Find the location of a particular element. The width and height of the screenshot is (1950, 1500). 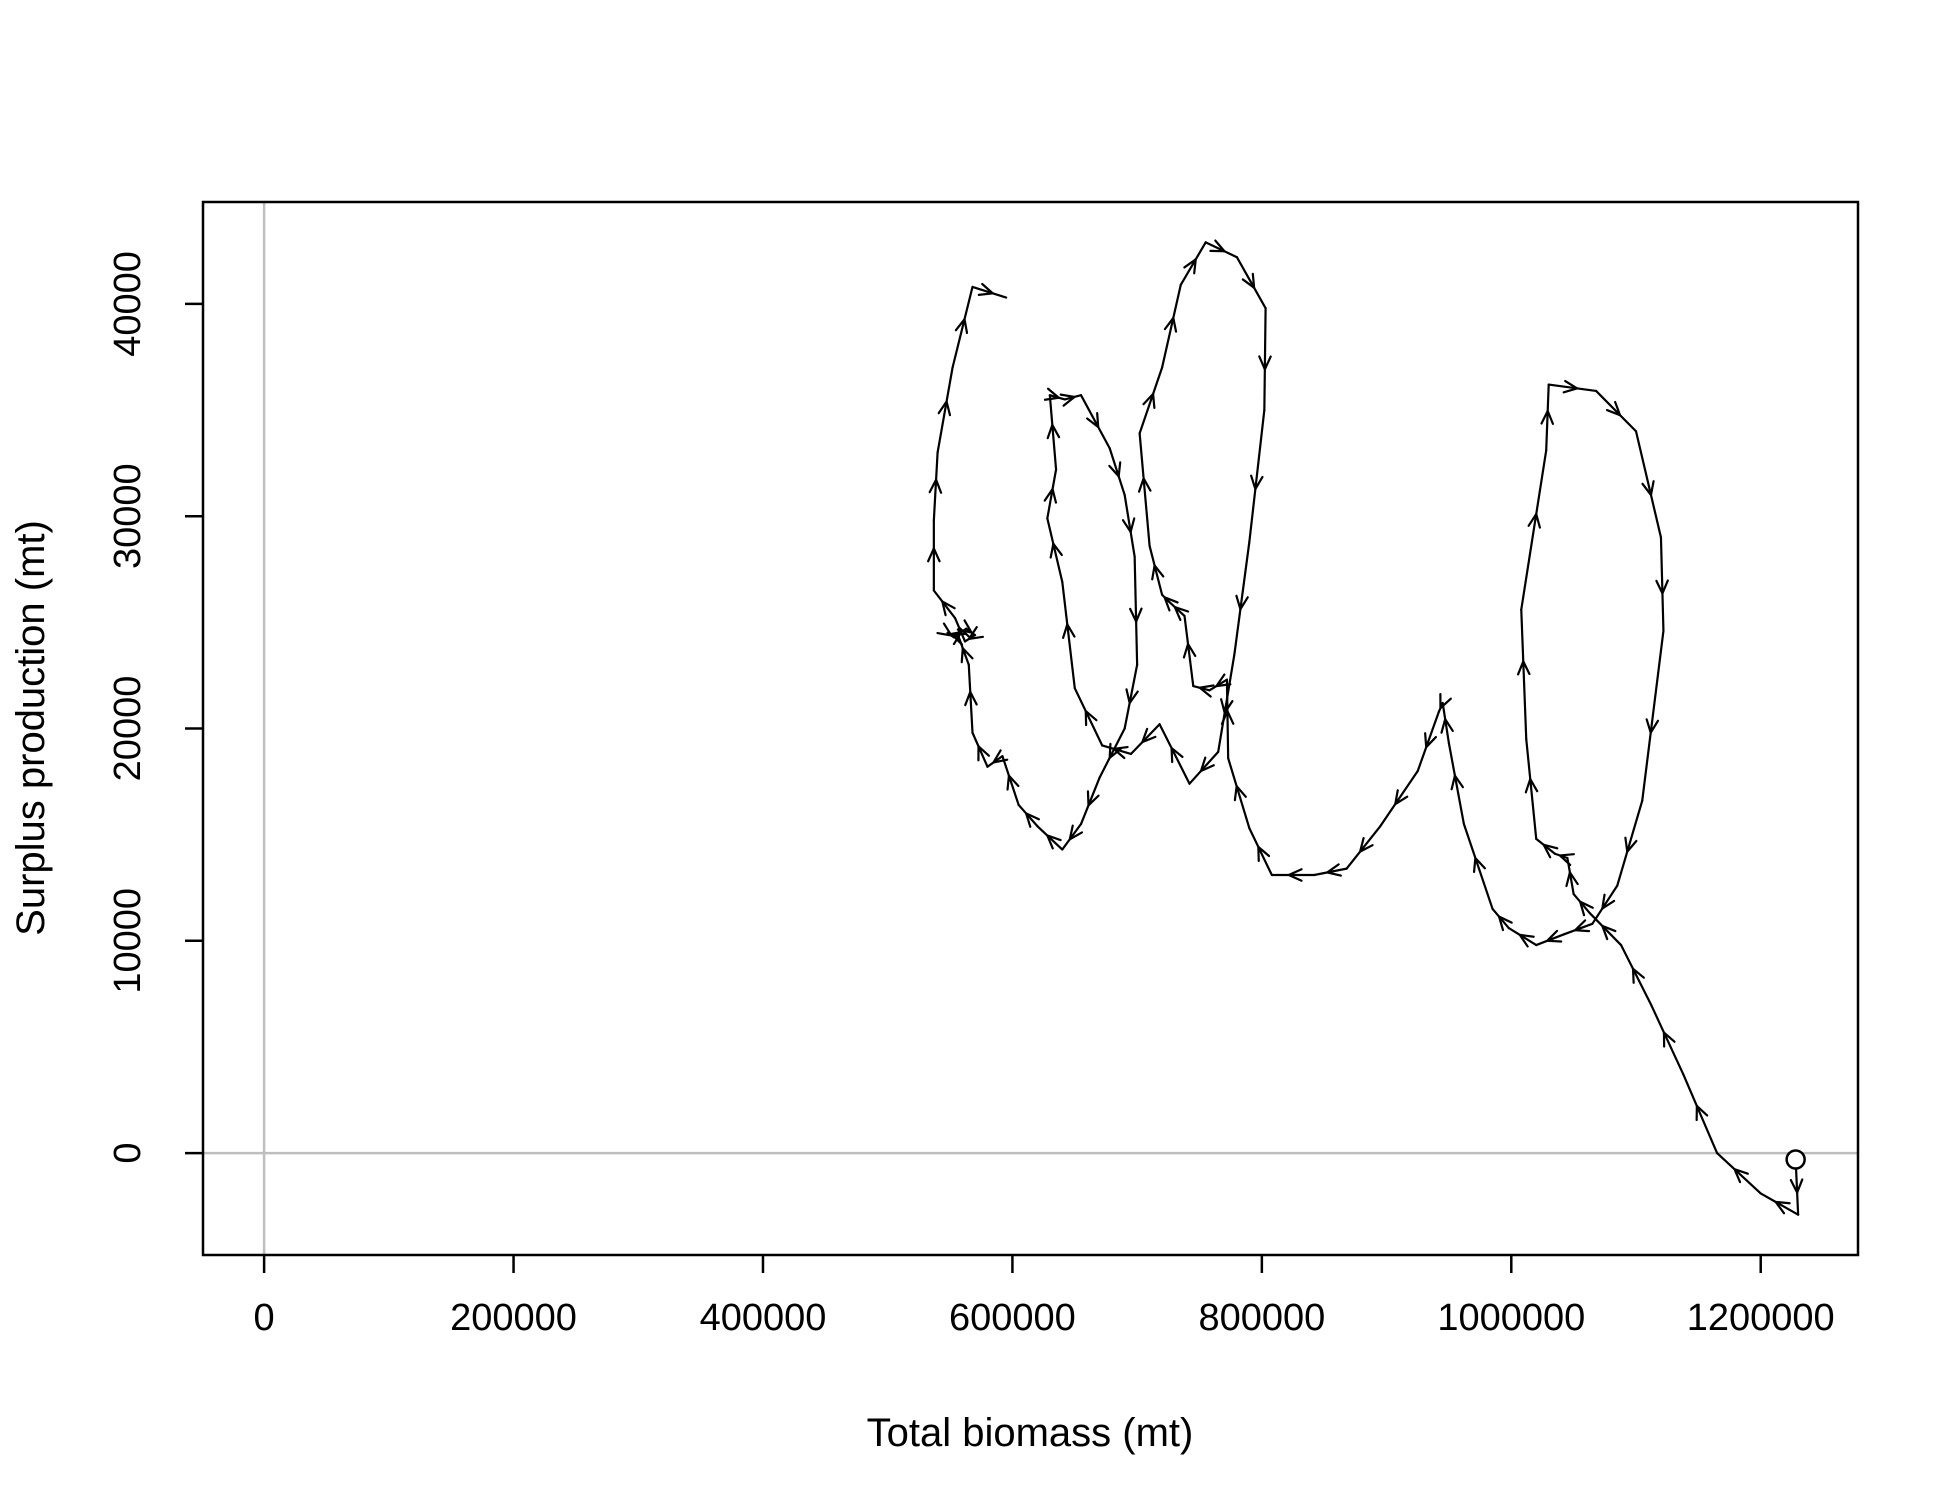

y-axis: 0 10000 20000 30000 40000 is located at coordinates (155, 707).